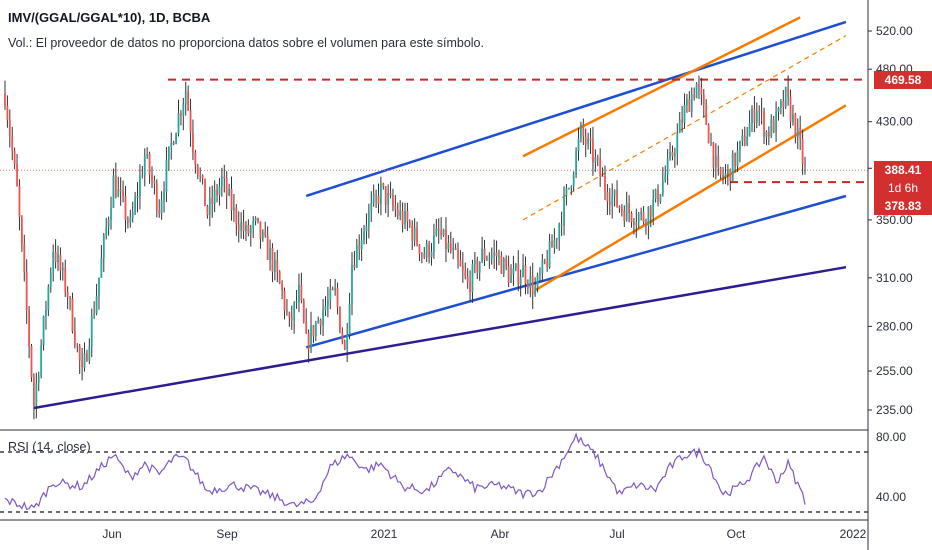 The width and height of the screenshot is (932, 550). I want to click on rsi-tick-label: 80.00, so click(891, 437).